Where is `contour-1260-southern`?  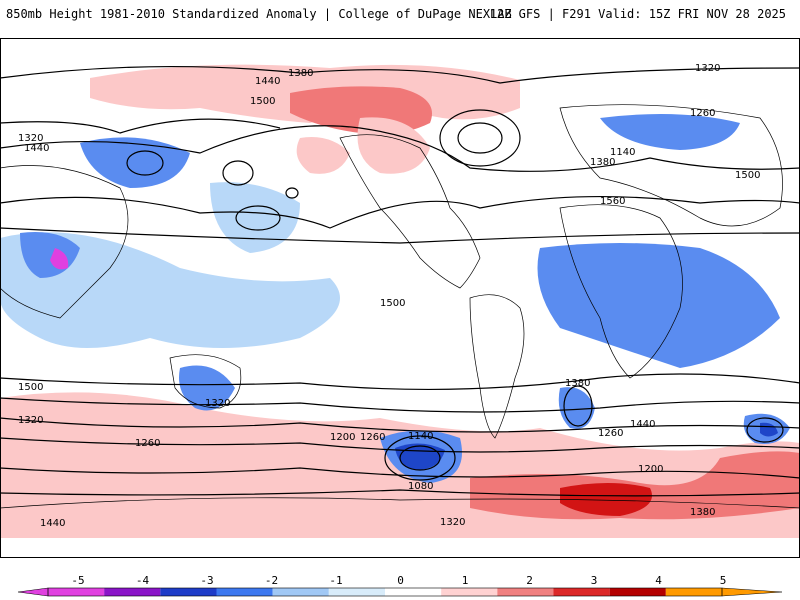 contour-1260-southern is located at coordinates (400, 473).